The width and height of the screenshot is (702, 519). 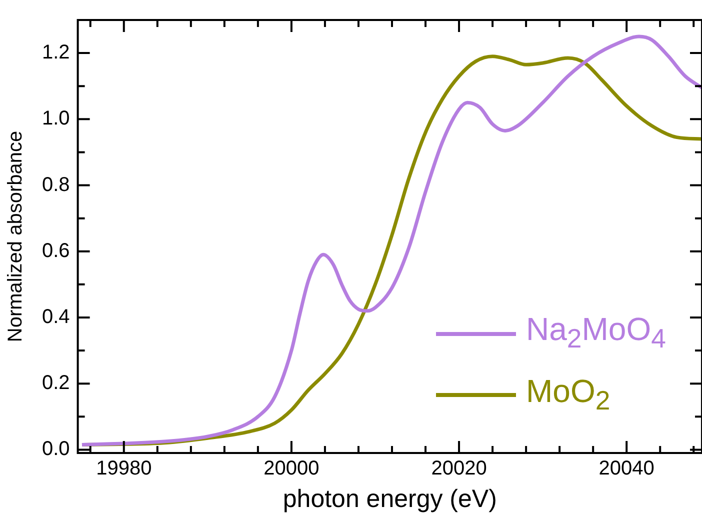 I want to click on y-tick-label: 0.8, so click(x=56, y=185).